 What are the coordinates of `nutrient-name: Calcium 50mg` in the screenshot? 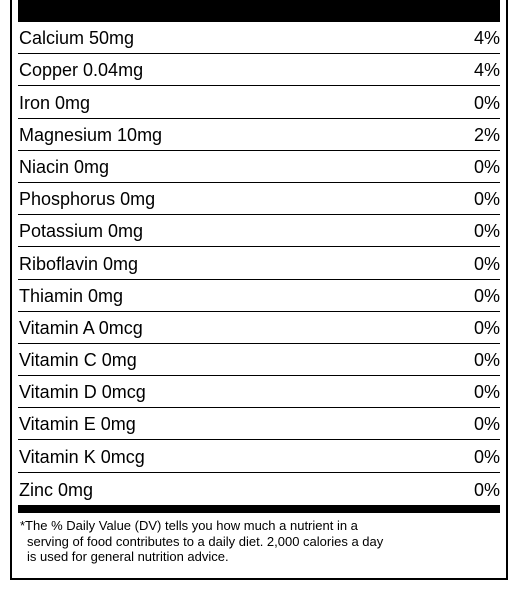 It's located at (77, 38).